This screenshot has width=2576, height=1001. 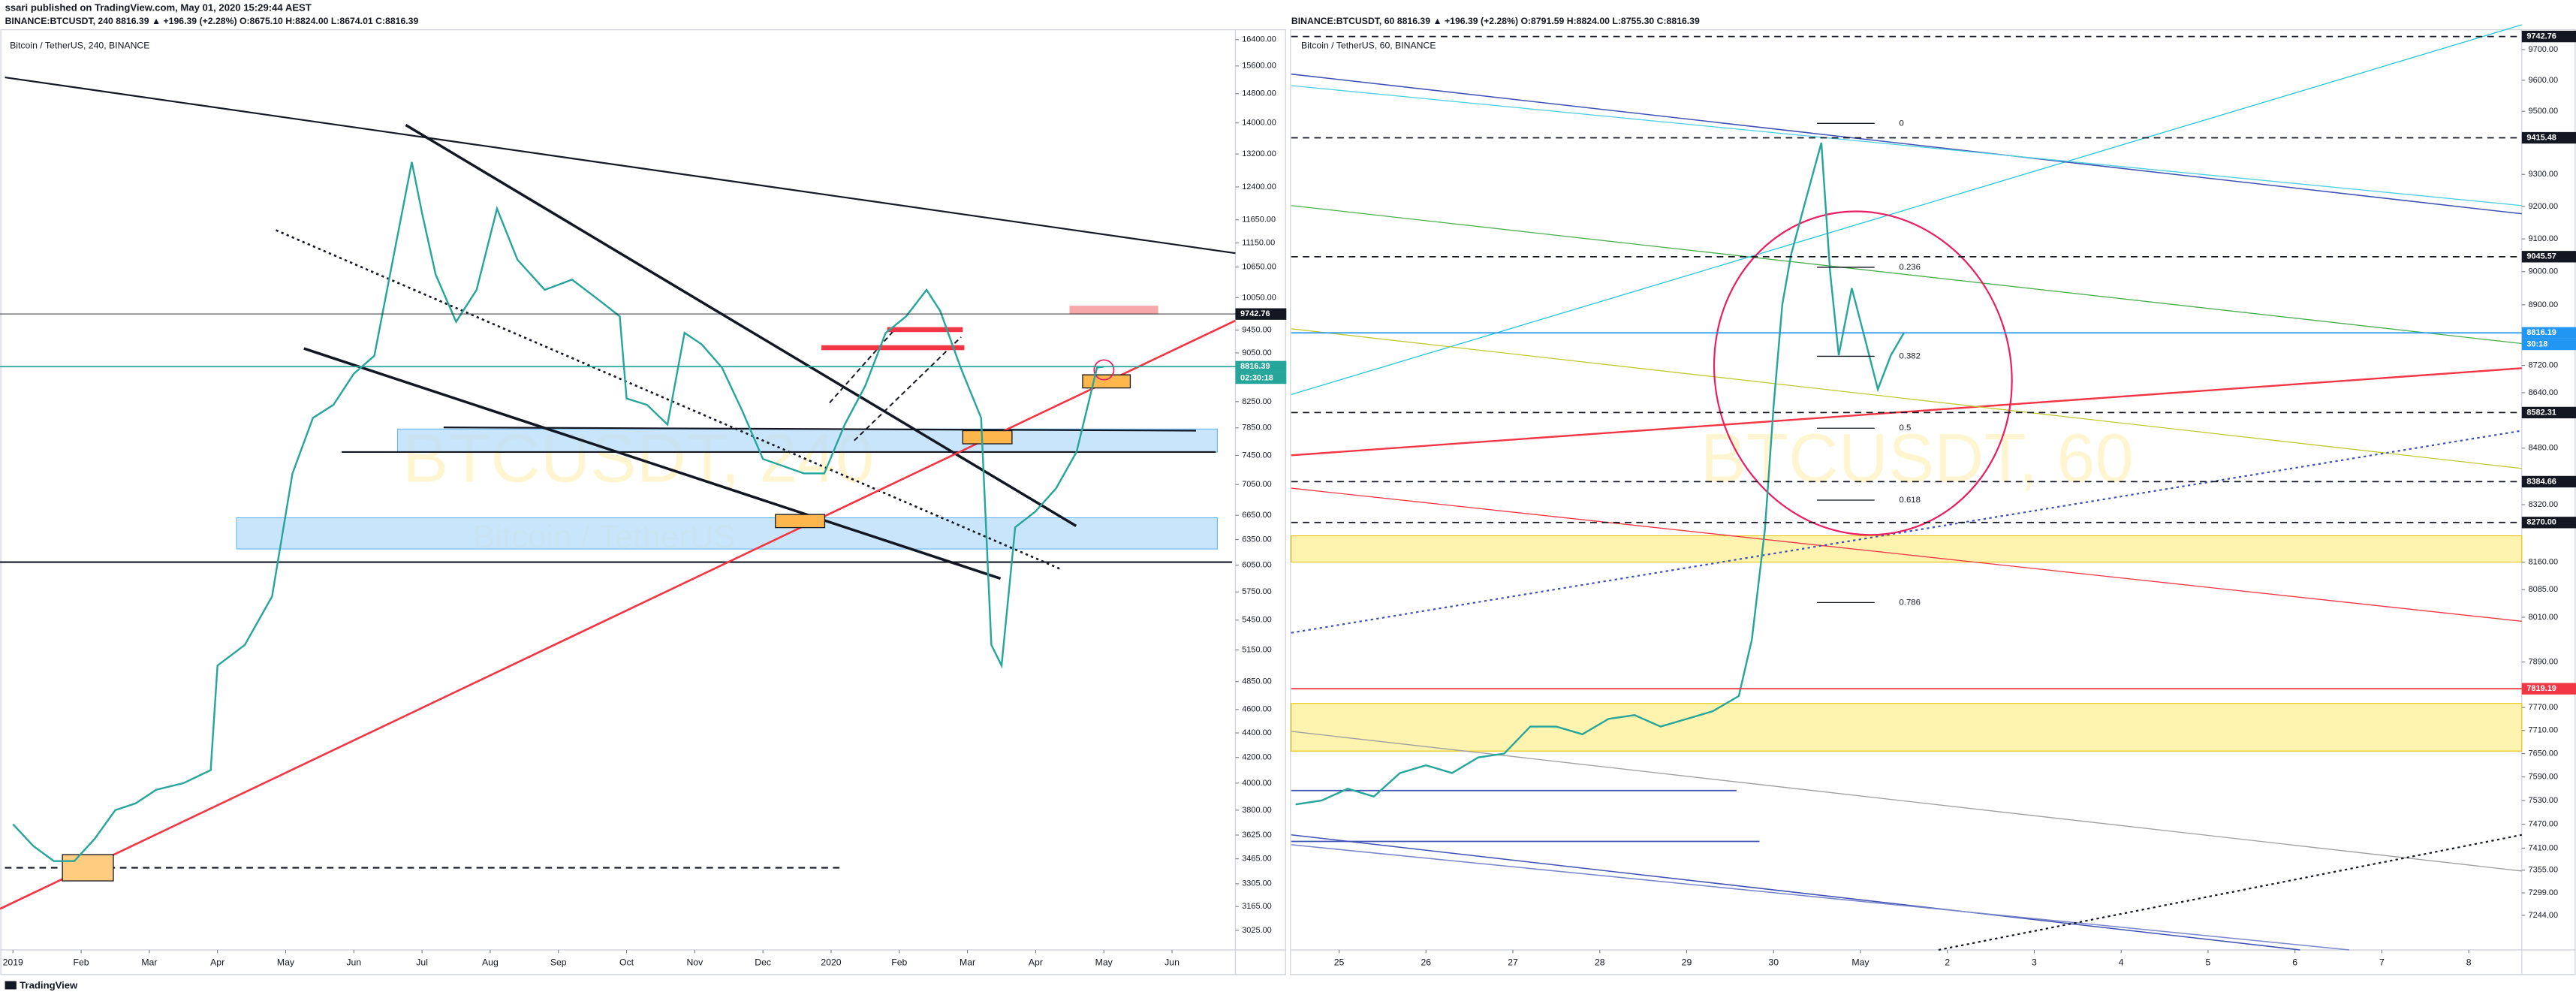 I want to click on footer-brand: TradingView, so click(x=49, y=986).